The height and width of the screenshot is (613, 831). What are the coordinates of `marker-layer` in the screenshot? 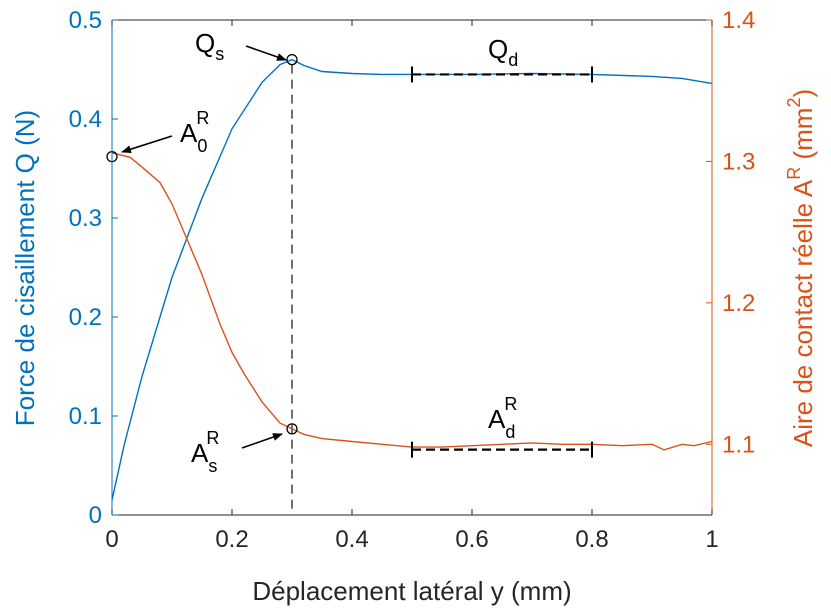 It's located at (202, 244).